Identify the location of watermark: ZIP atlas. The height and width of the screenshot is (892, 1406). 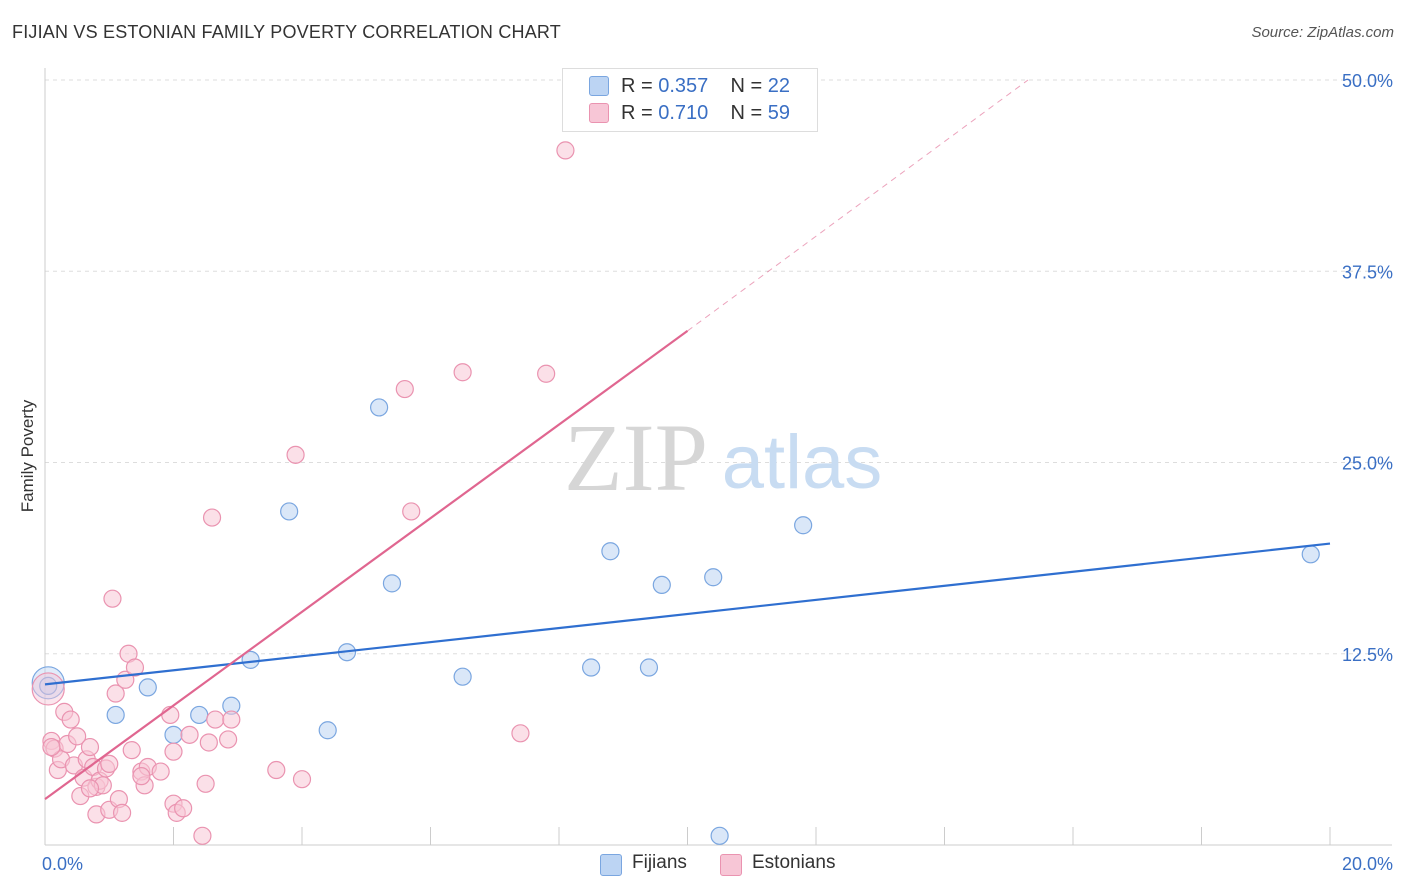
(723, 457).